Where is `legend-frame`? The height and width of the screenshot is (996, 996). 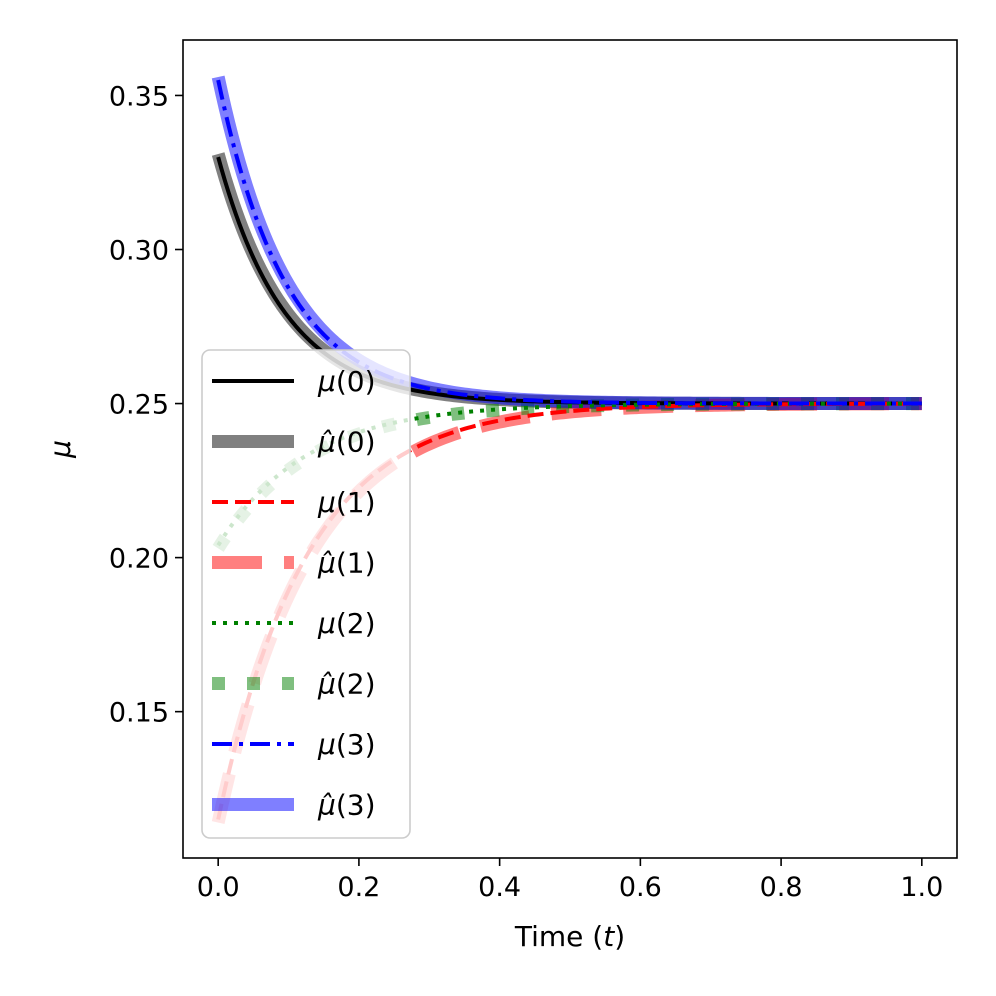
legend-frame is located at coordinates (306, 594).